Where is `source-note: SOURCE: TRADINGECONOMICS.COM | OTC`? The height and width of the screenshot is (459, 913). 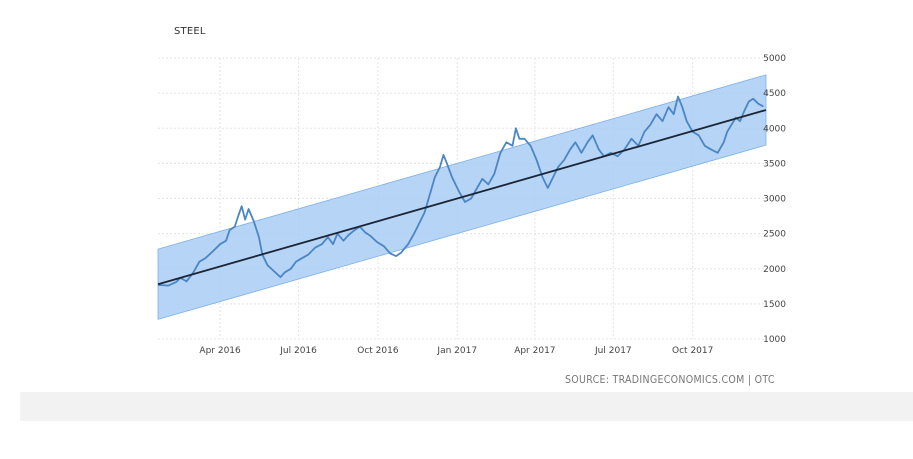 source-note: SOURCE: TRADINGECONOMICS.COM | OTC is located at coordinates (670, 380).